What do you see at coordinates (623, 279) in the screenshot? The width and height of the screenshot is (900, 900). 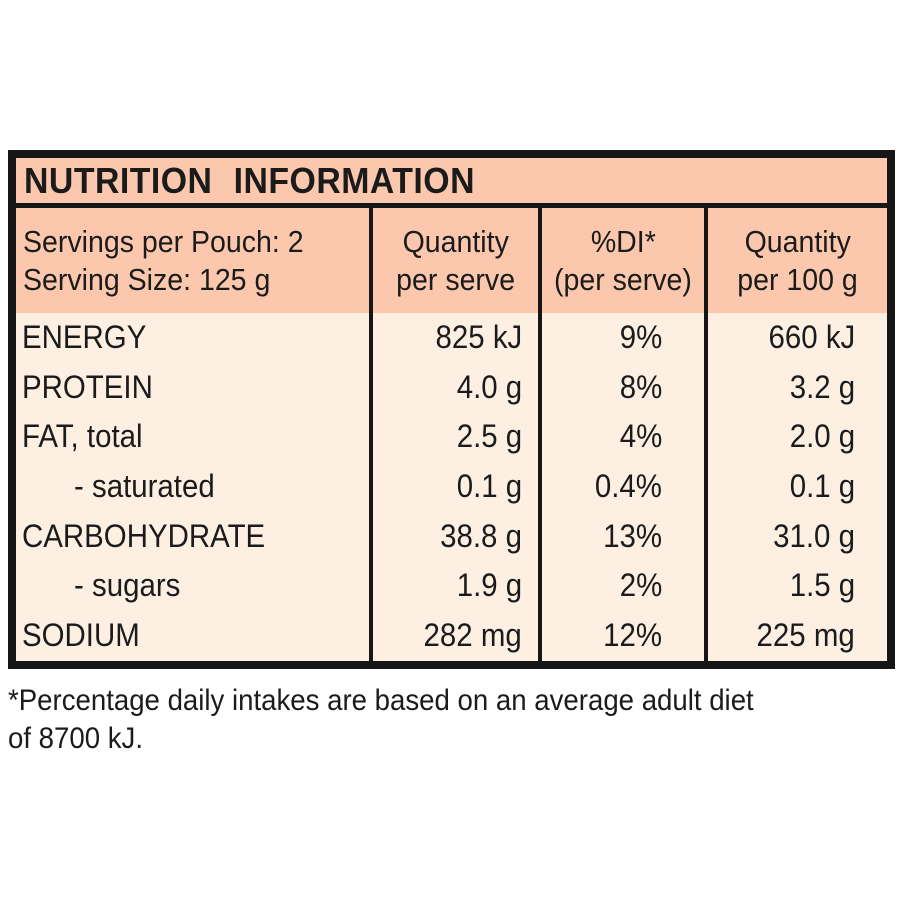 I see `column-header-line: (per serve)` at bounding box center [623, 279].